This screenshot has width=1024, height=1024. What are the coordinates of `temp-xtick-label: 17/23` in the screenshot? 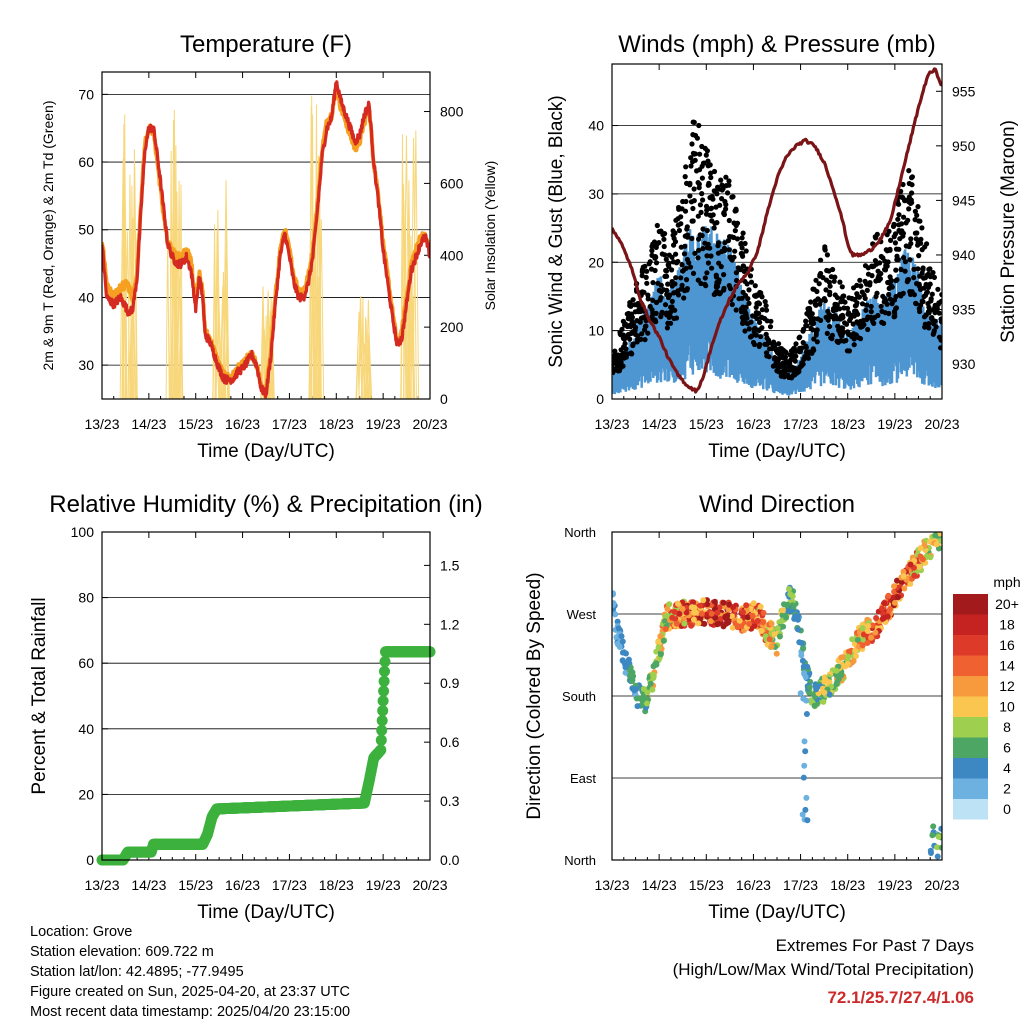 It's located at (289, 424).